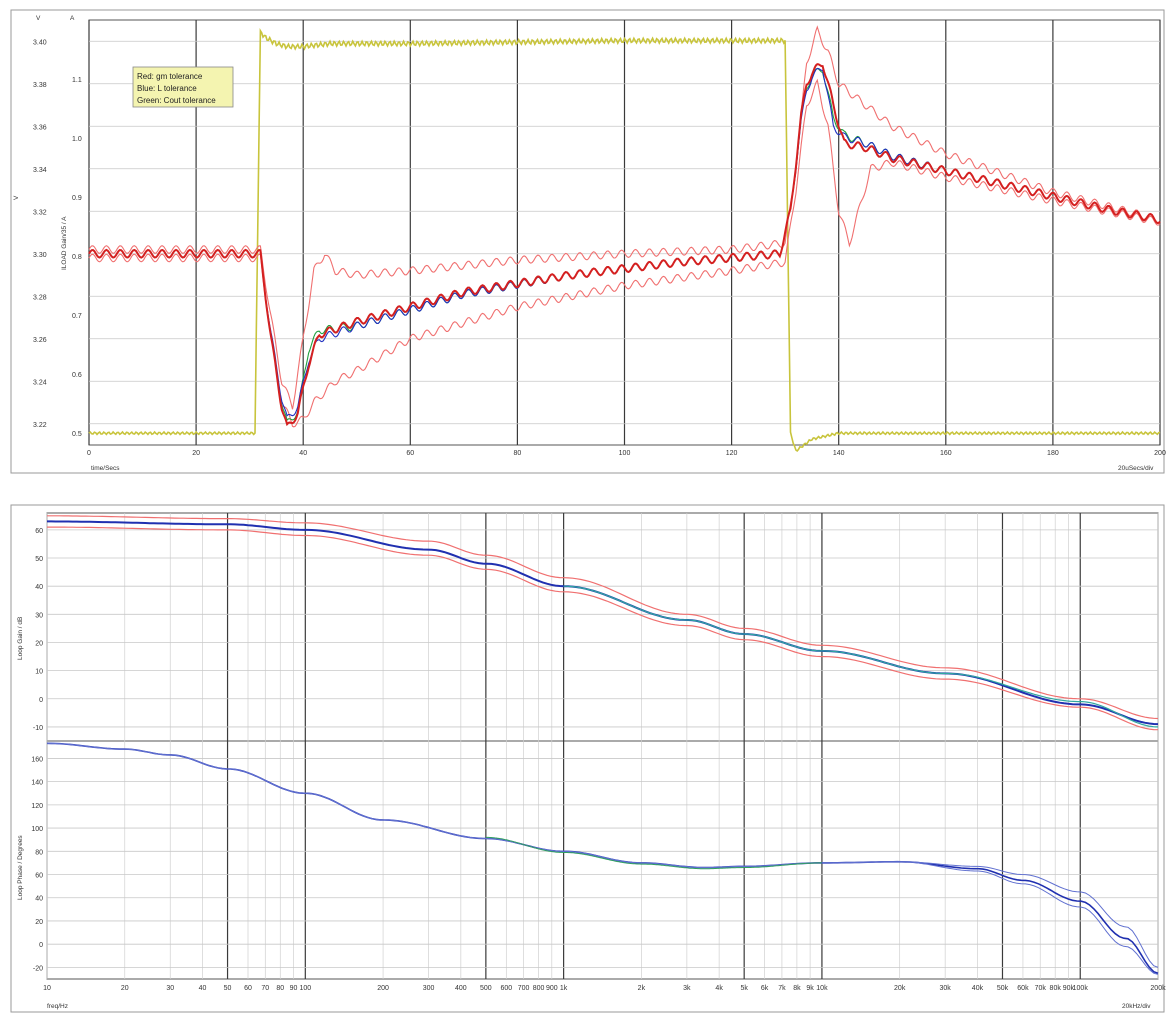 The image size is (1169, 1017). I want to click on transient-x-tick: 100, so click(625, 453).